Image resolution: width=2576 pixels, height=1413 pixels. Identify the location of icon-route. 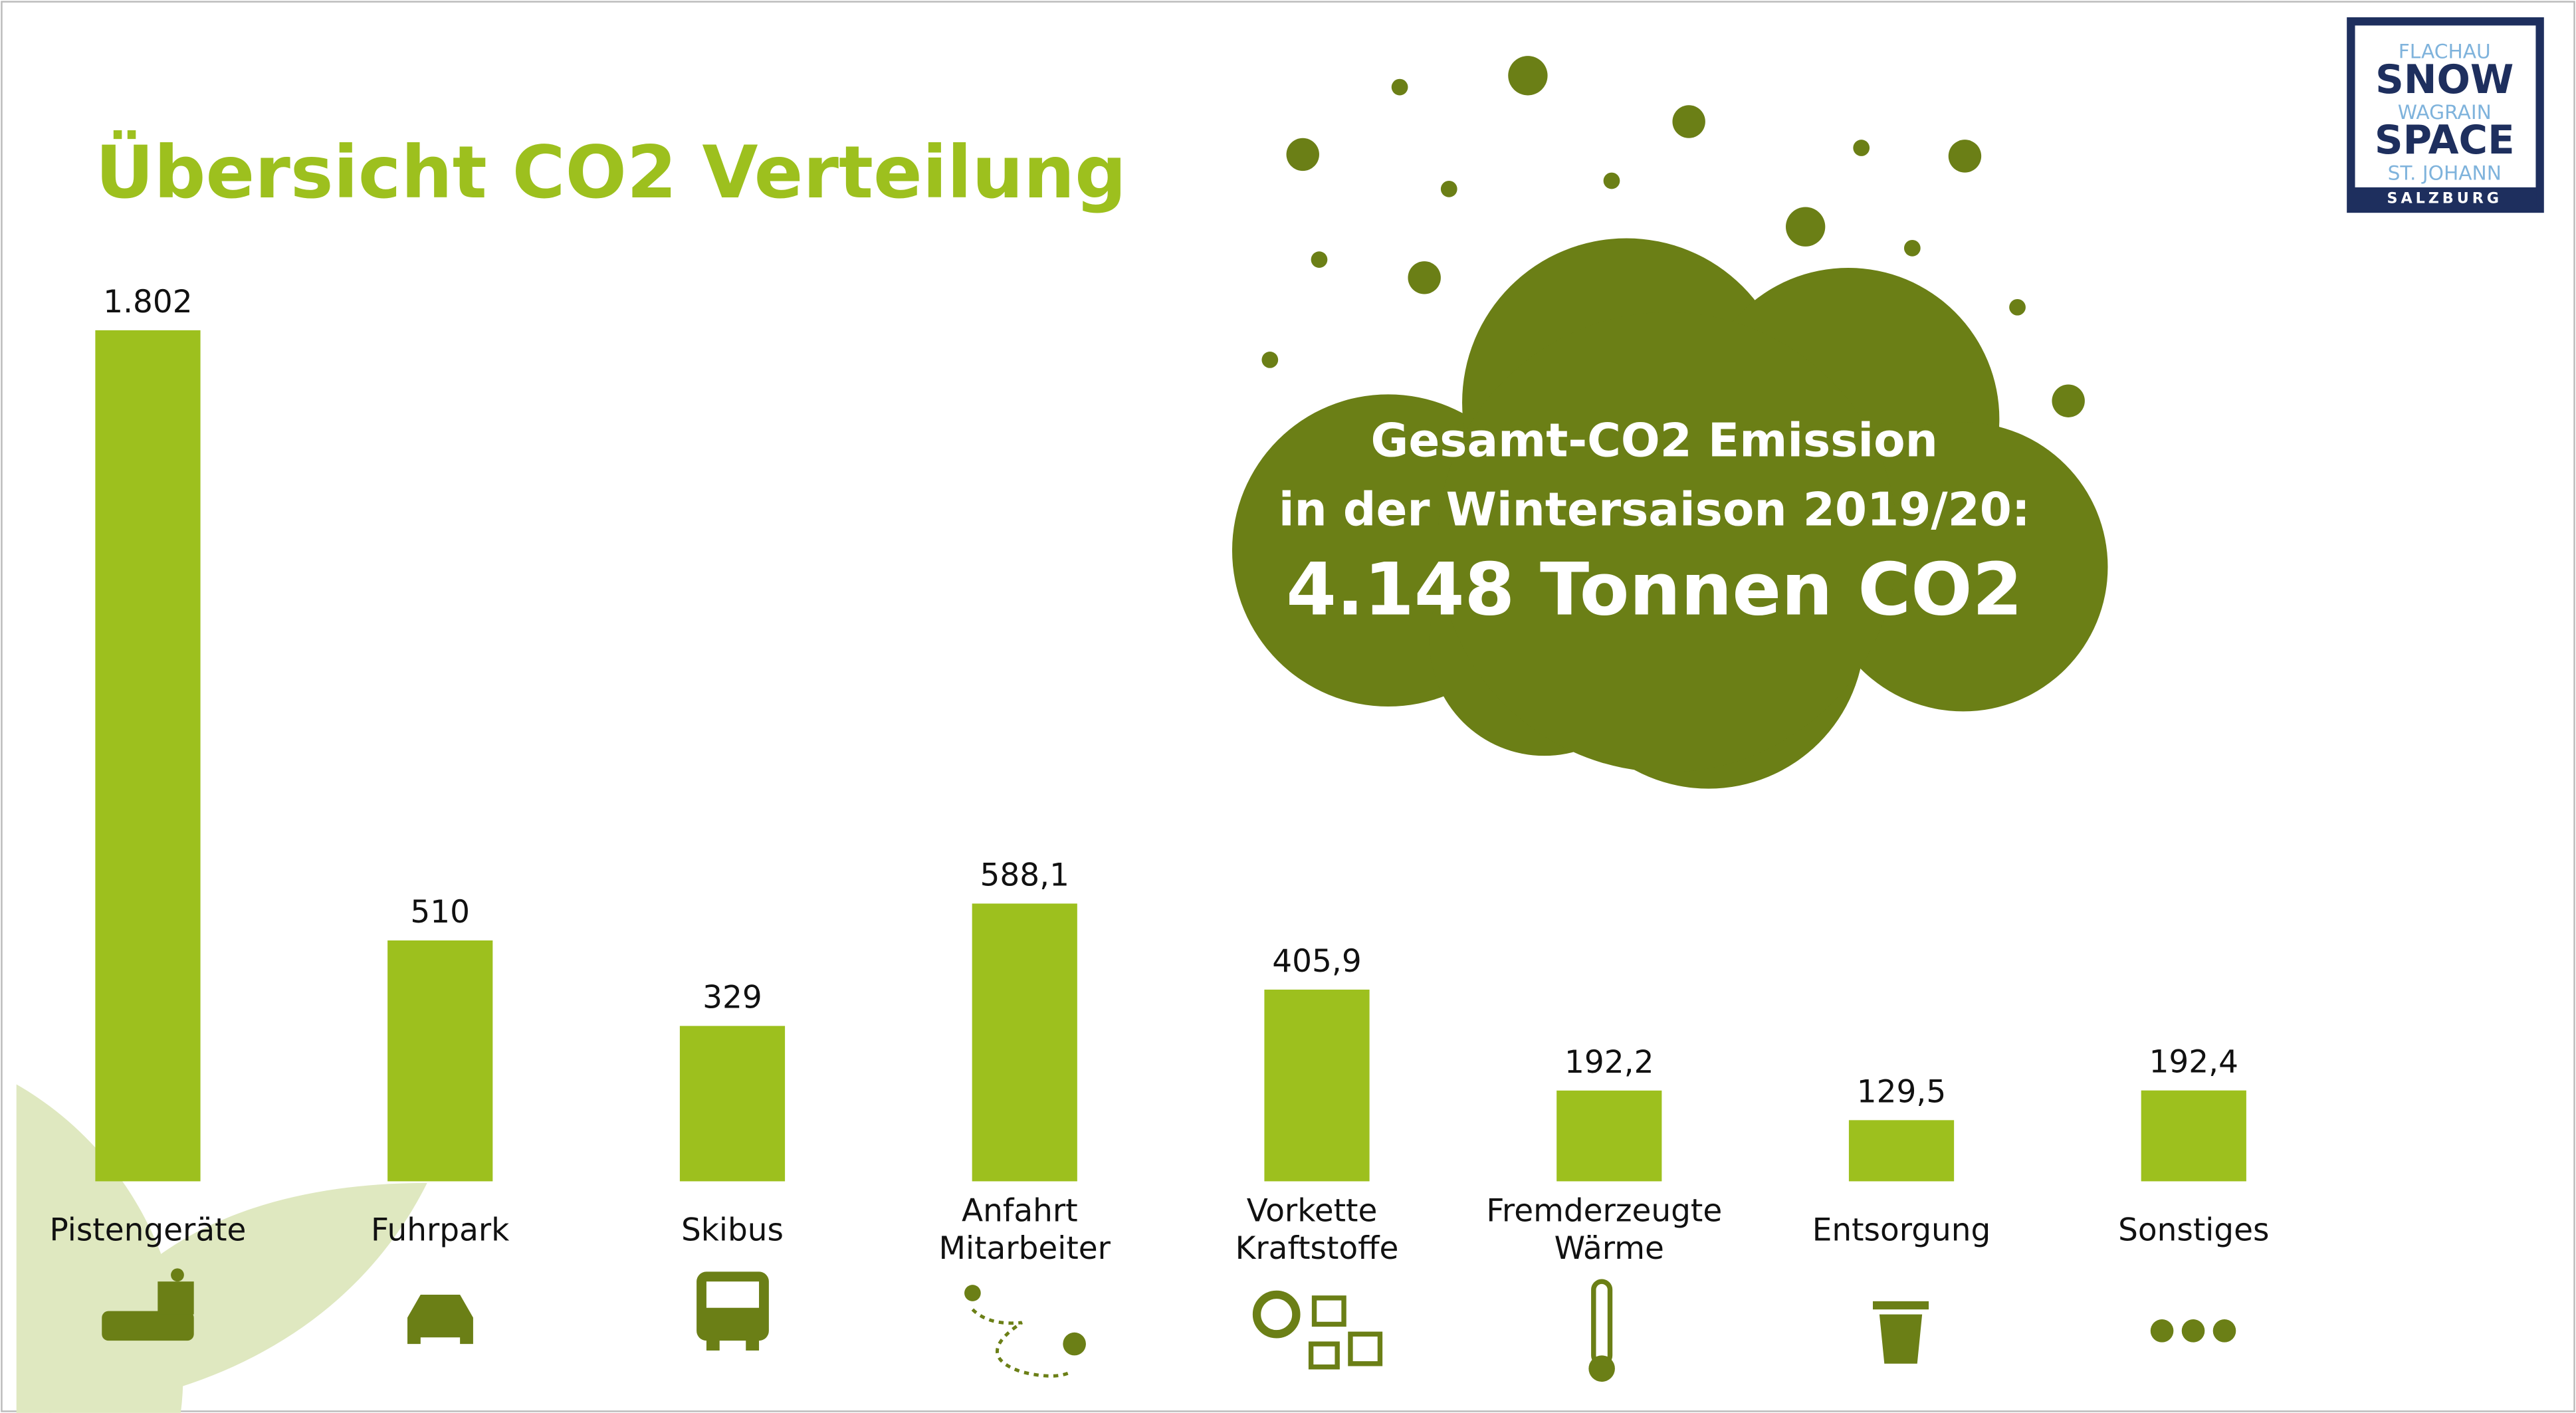
(1025, 1331).